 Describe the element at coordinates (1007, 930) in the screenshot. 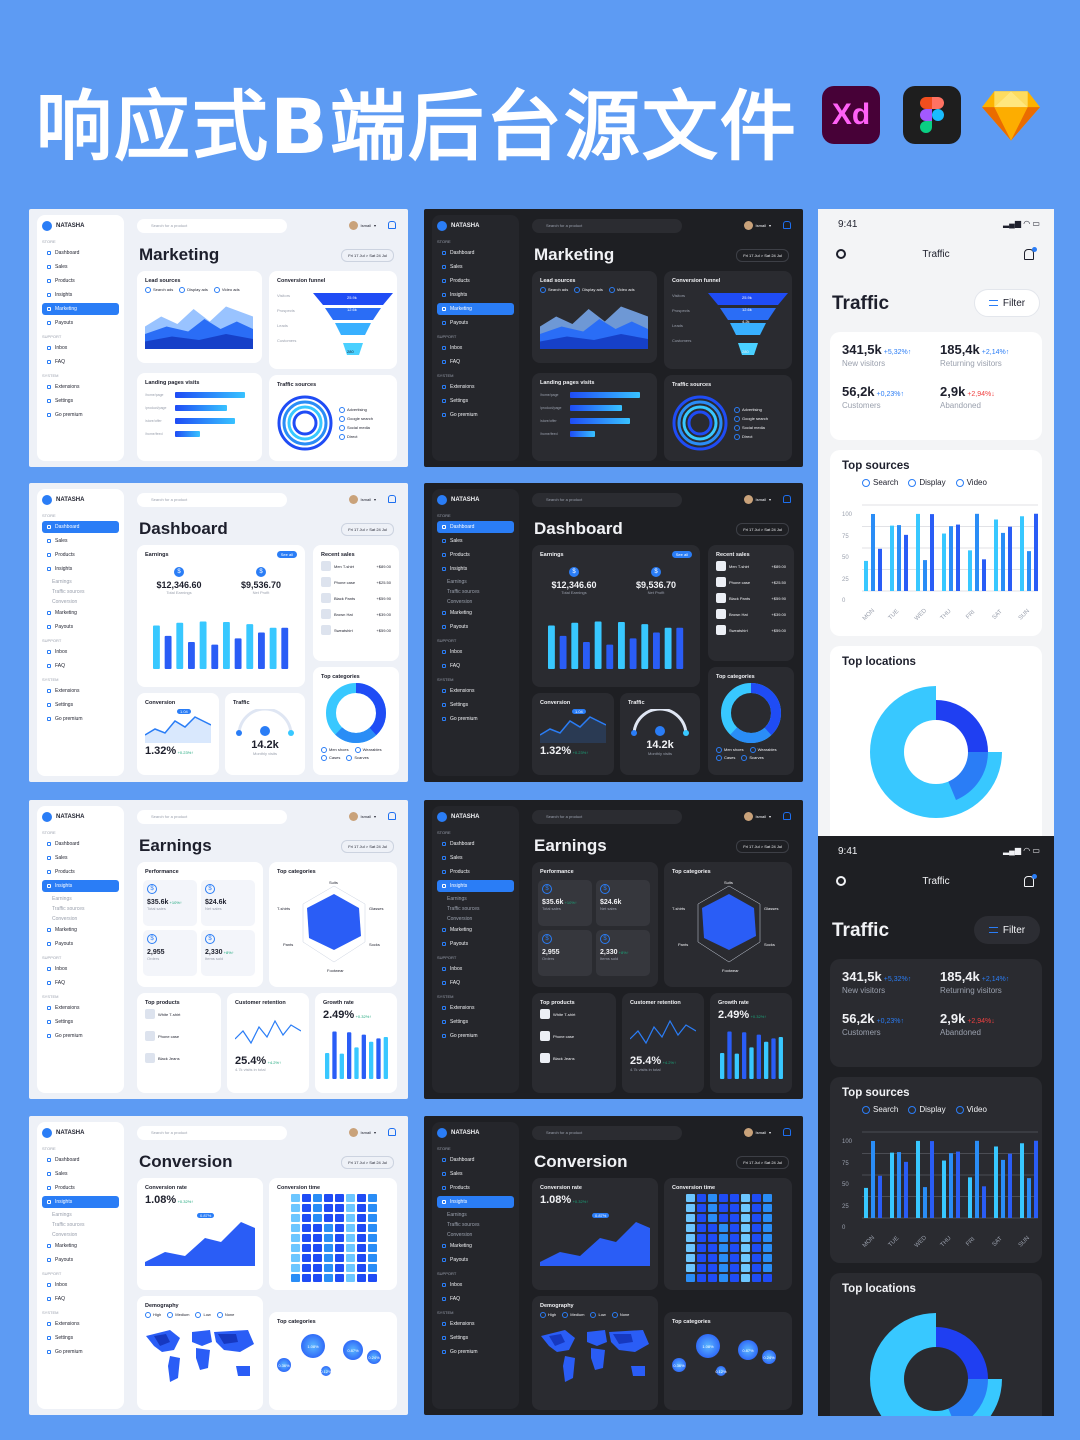

I see `filter-button: Filter` at that location.